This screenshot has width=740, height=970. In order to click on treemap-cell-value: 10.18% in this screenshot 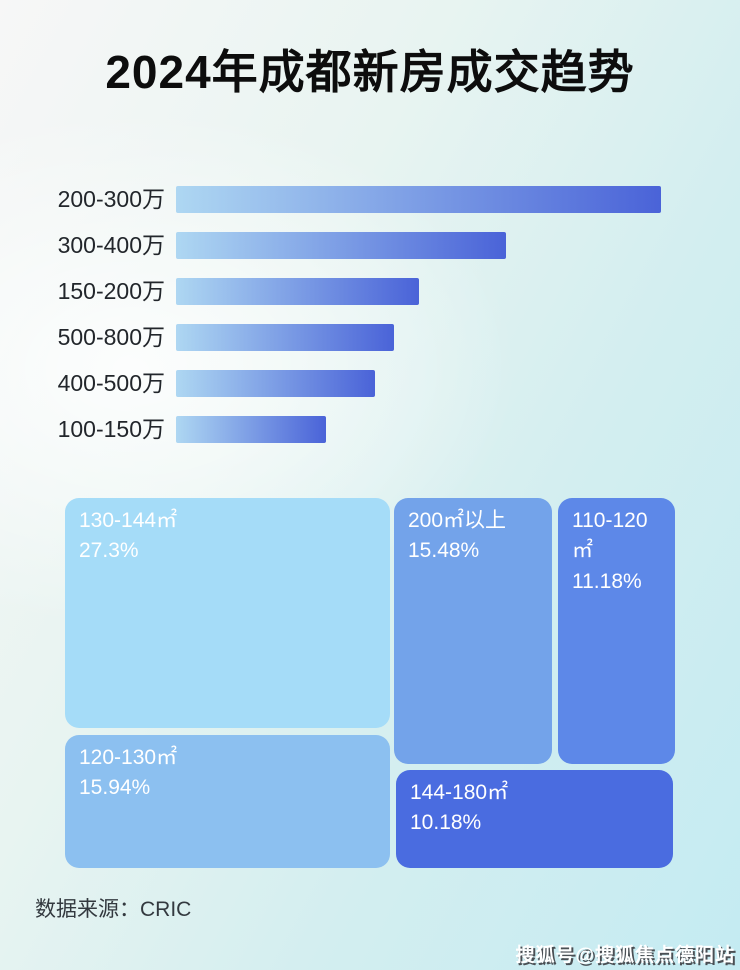, I will do `click(446, 823)`.